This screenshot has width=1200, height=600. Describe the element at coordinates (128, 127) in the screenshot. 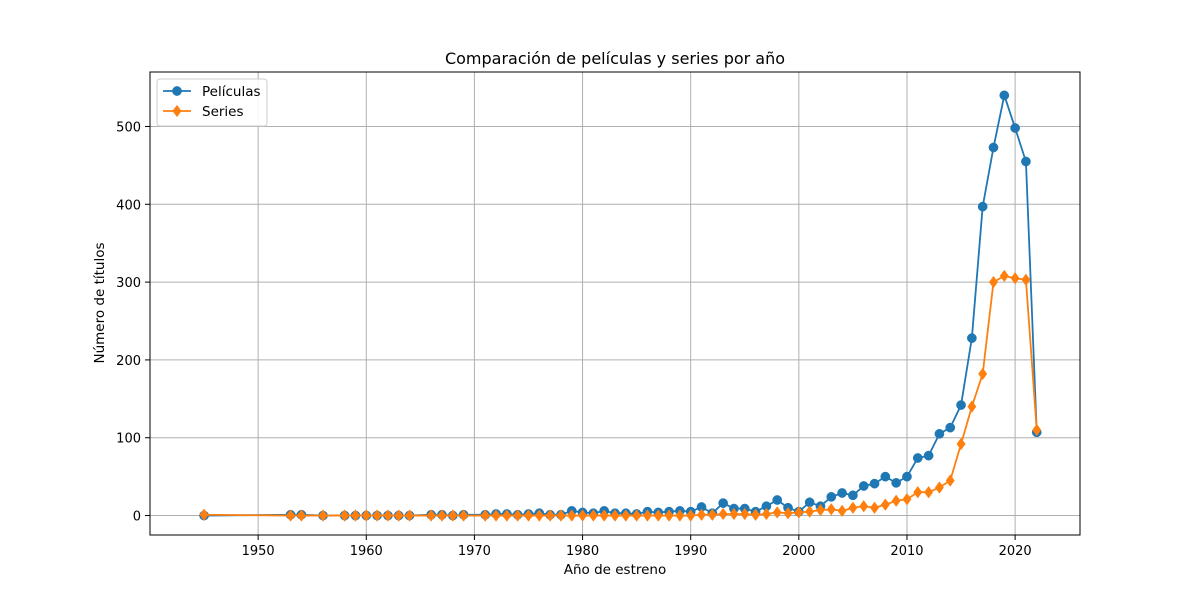

I see `y-tick-label: 500` at that location.